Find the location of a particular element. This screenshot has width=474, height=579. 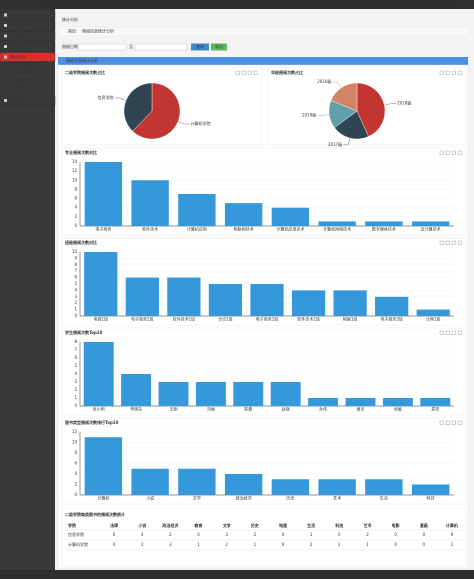

x-tick-label: 电子商务 is located at coordinates (103, 229).